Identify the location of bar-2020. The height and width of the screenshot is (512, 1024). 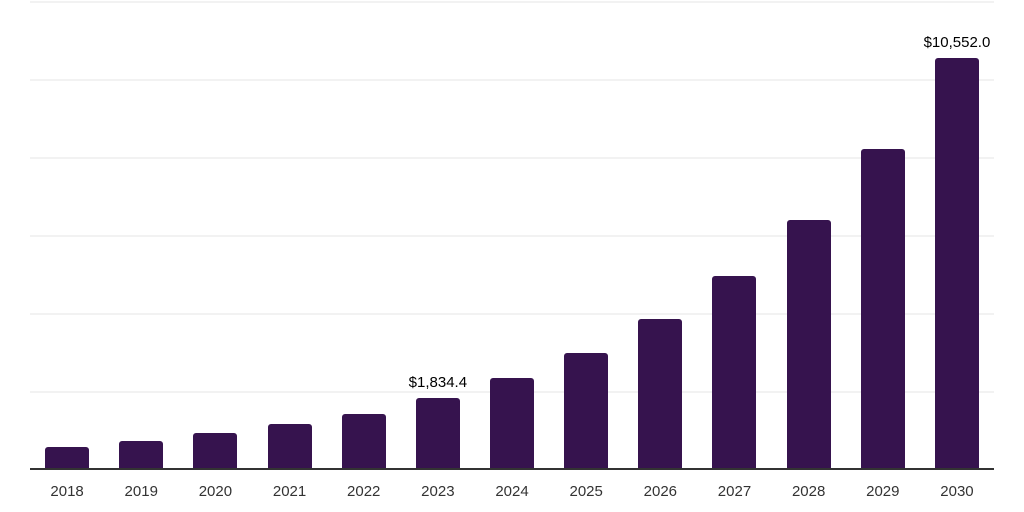
(215, 451).